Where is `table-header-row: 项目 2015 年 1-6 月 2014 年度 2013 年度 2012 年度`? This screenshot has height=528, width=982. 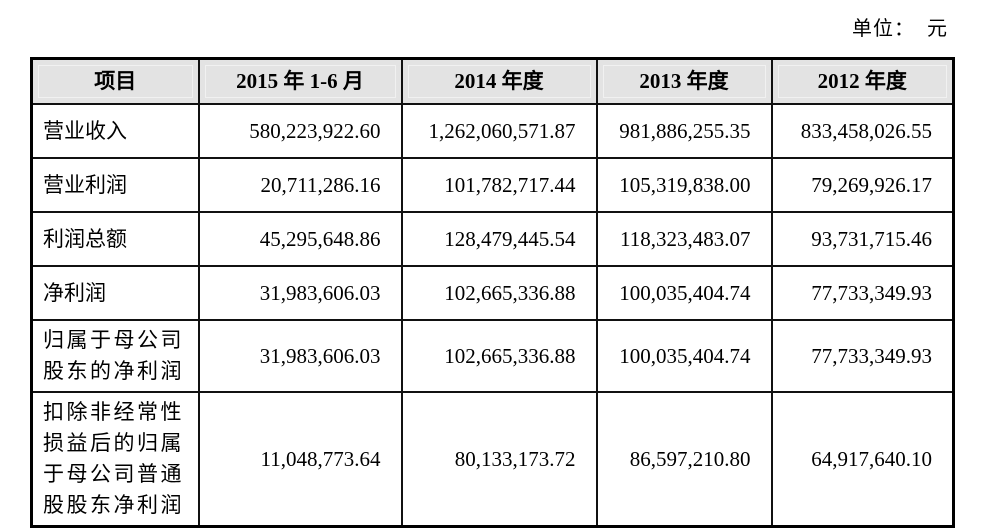 table-header-row: 项目 2015 年 1-6 月 2014 年度 2013 年度 2012 年度 is located at coordinates (492, 81).